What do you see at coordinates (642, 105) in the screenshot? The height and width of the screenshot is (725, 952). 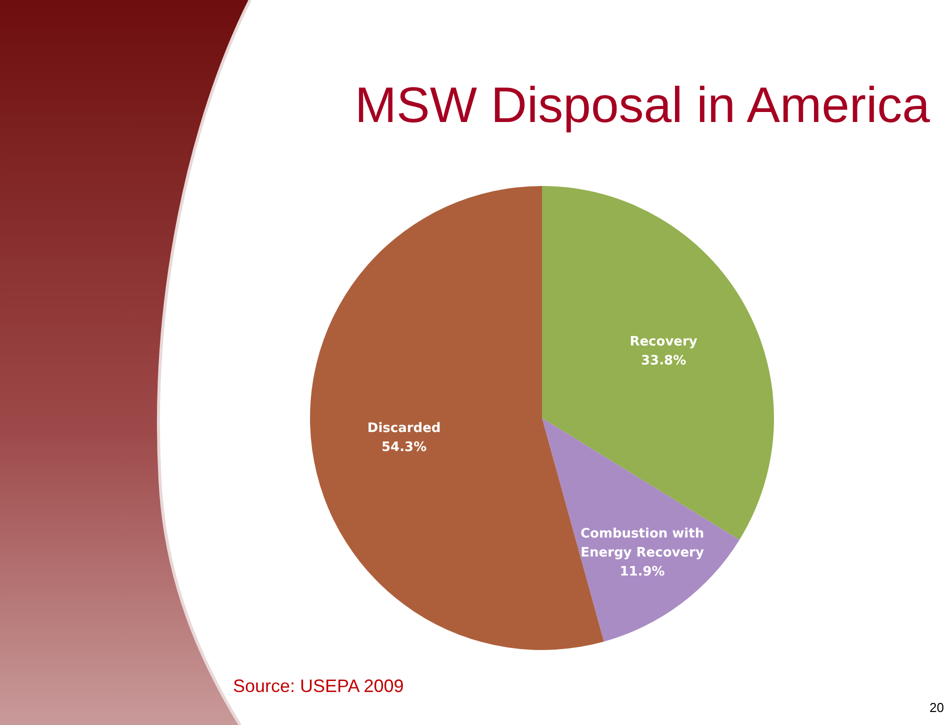 I see `chart-title: MSW Disposal in America` at bounding box center [642, 105].